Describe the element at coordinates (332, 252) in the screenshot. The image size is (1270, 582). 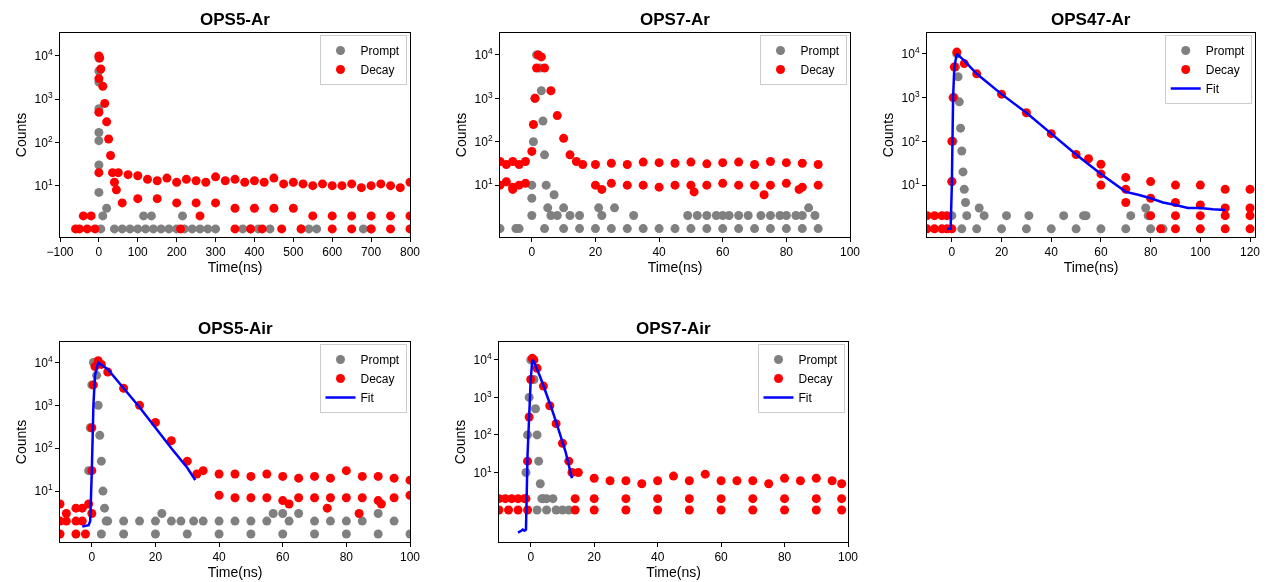
I see `x-tick-label: 600` at that location.